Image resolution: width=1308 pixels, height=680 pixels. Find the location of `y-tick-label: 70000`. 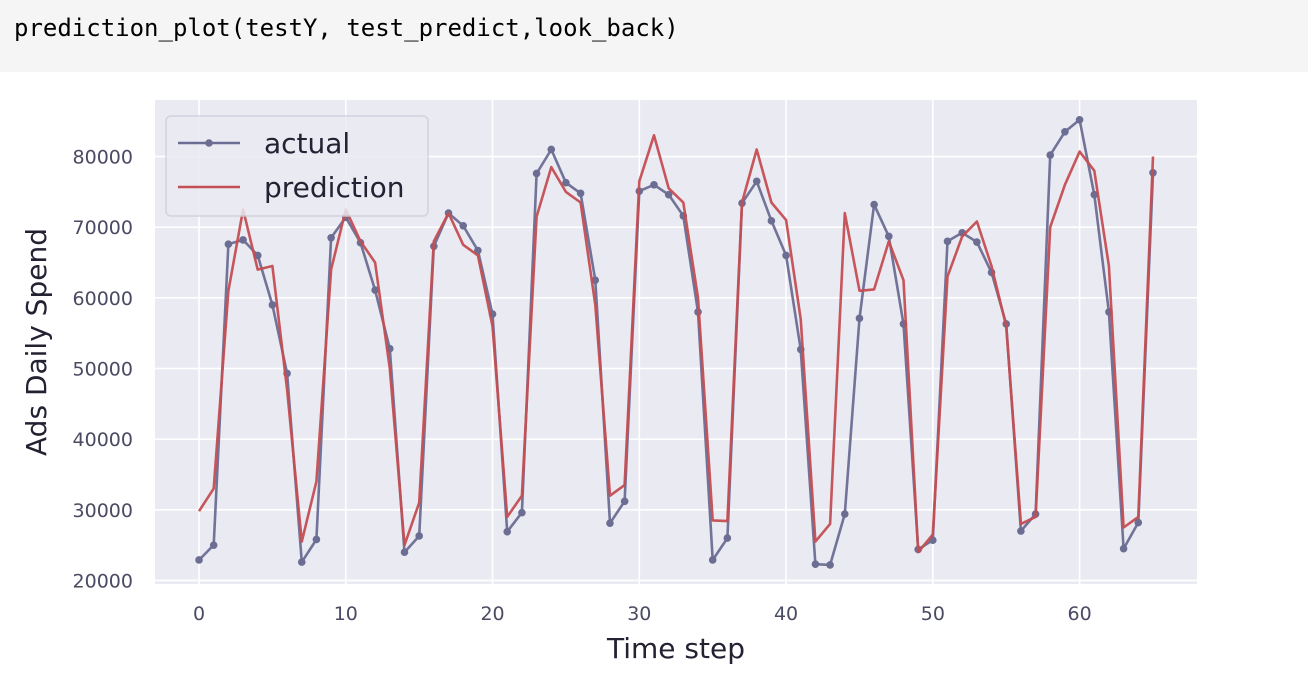

y-tick-label: 70000 is located at coordinates (103, 228).